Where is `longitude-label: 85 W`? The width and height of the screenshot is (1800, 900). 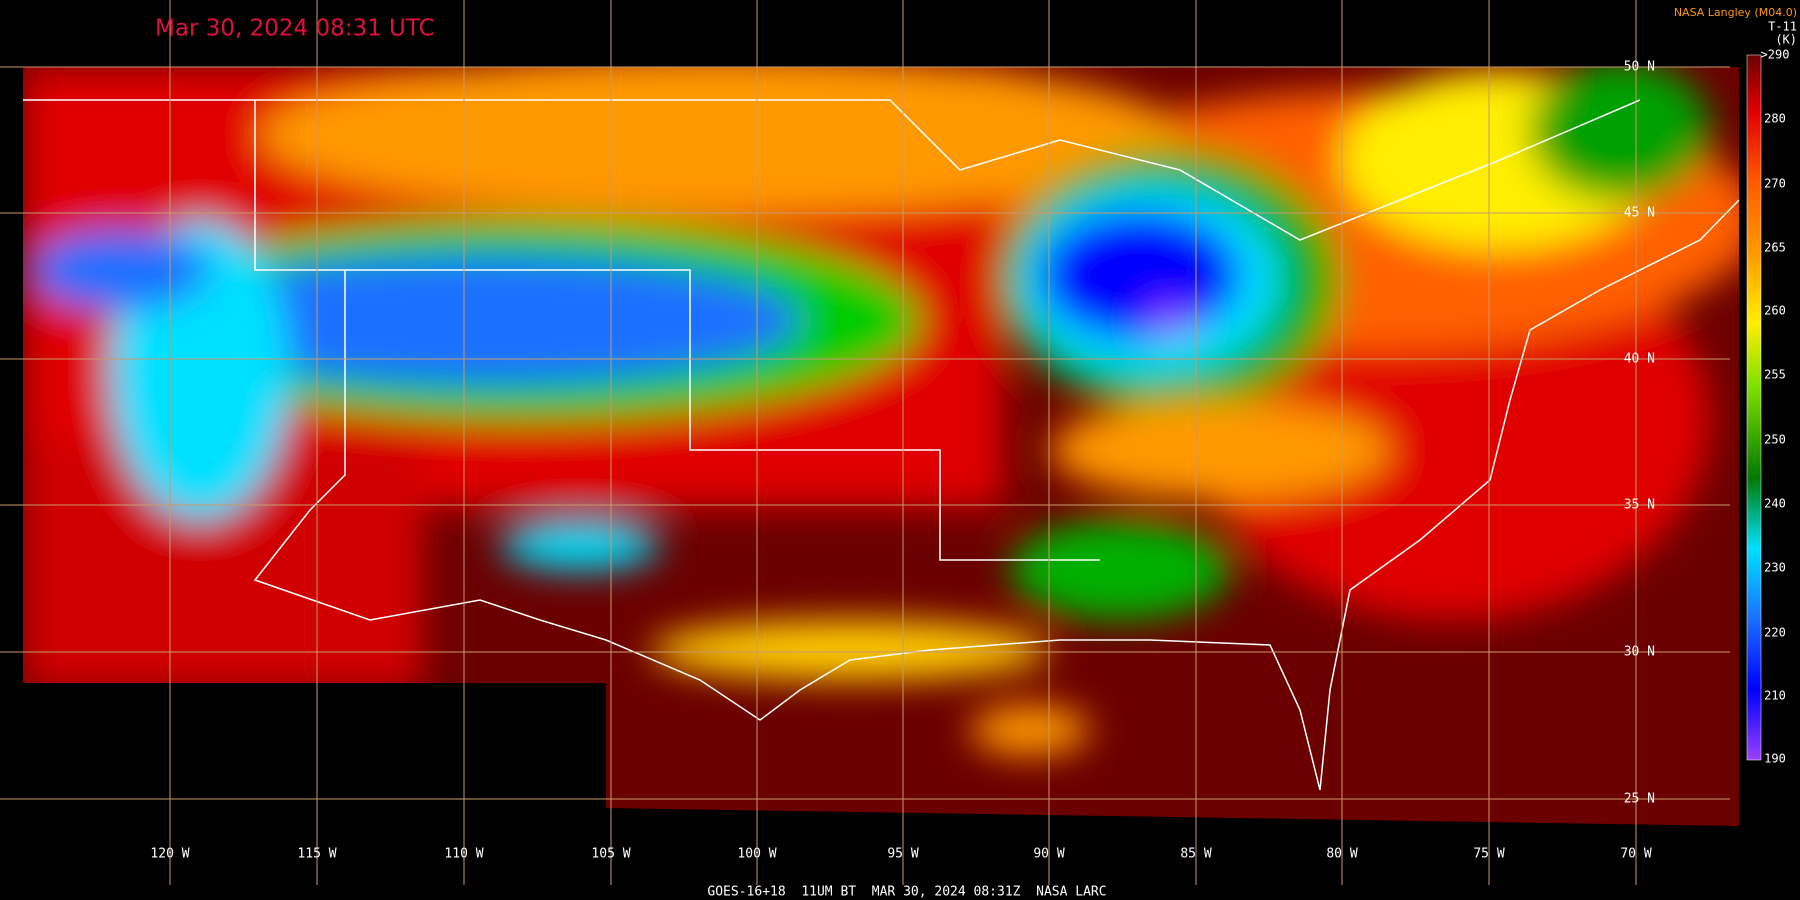
longitude-label: 85 W is located at coordinates (1195, 854).